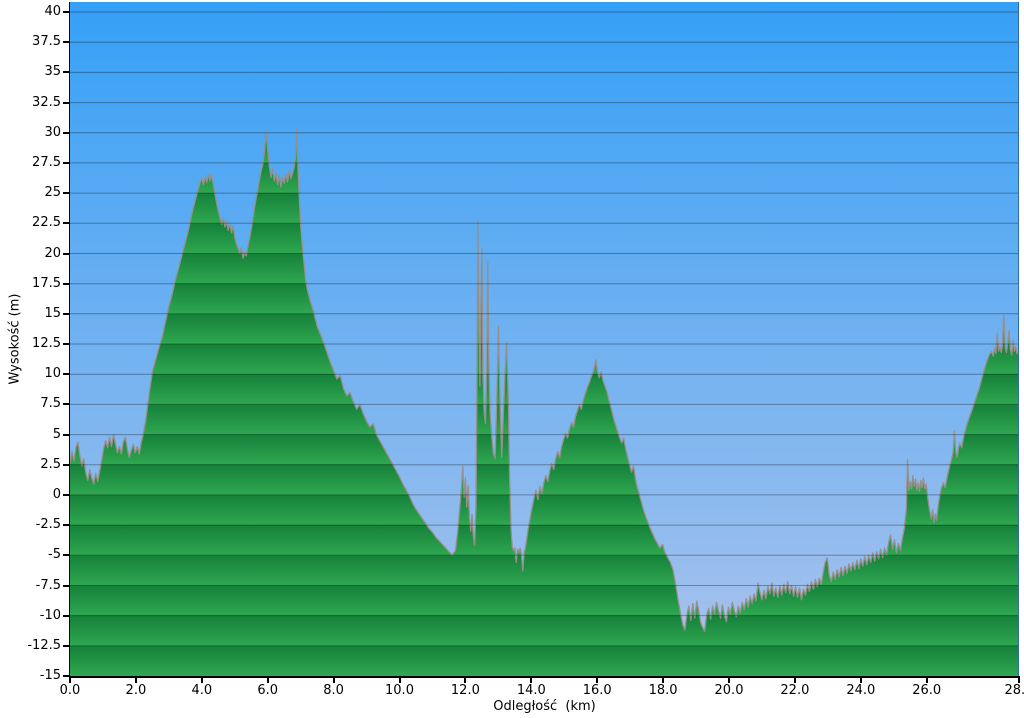 This screenshot has height=718, width=1024. I want to click on x-tick-label: 0.0, so click(70, 690).